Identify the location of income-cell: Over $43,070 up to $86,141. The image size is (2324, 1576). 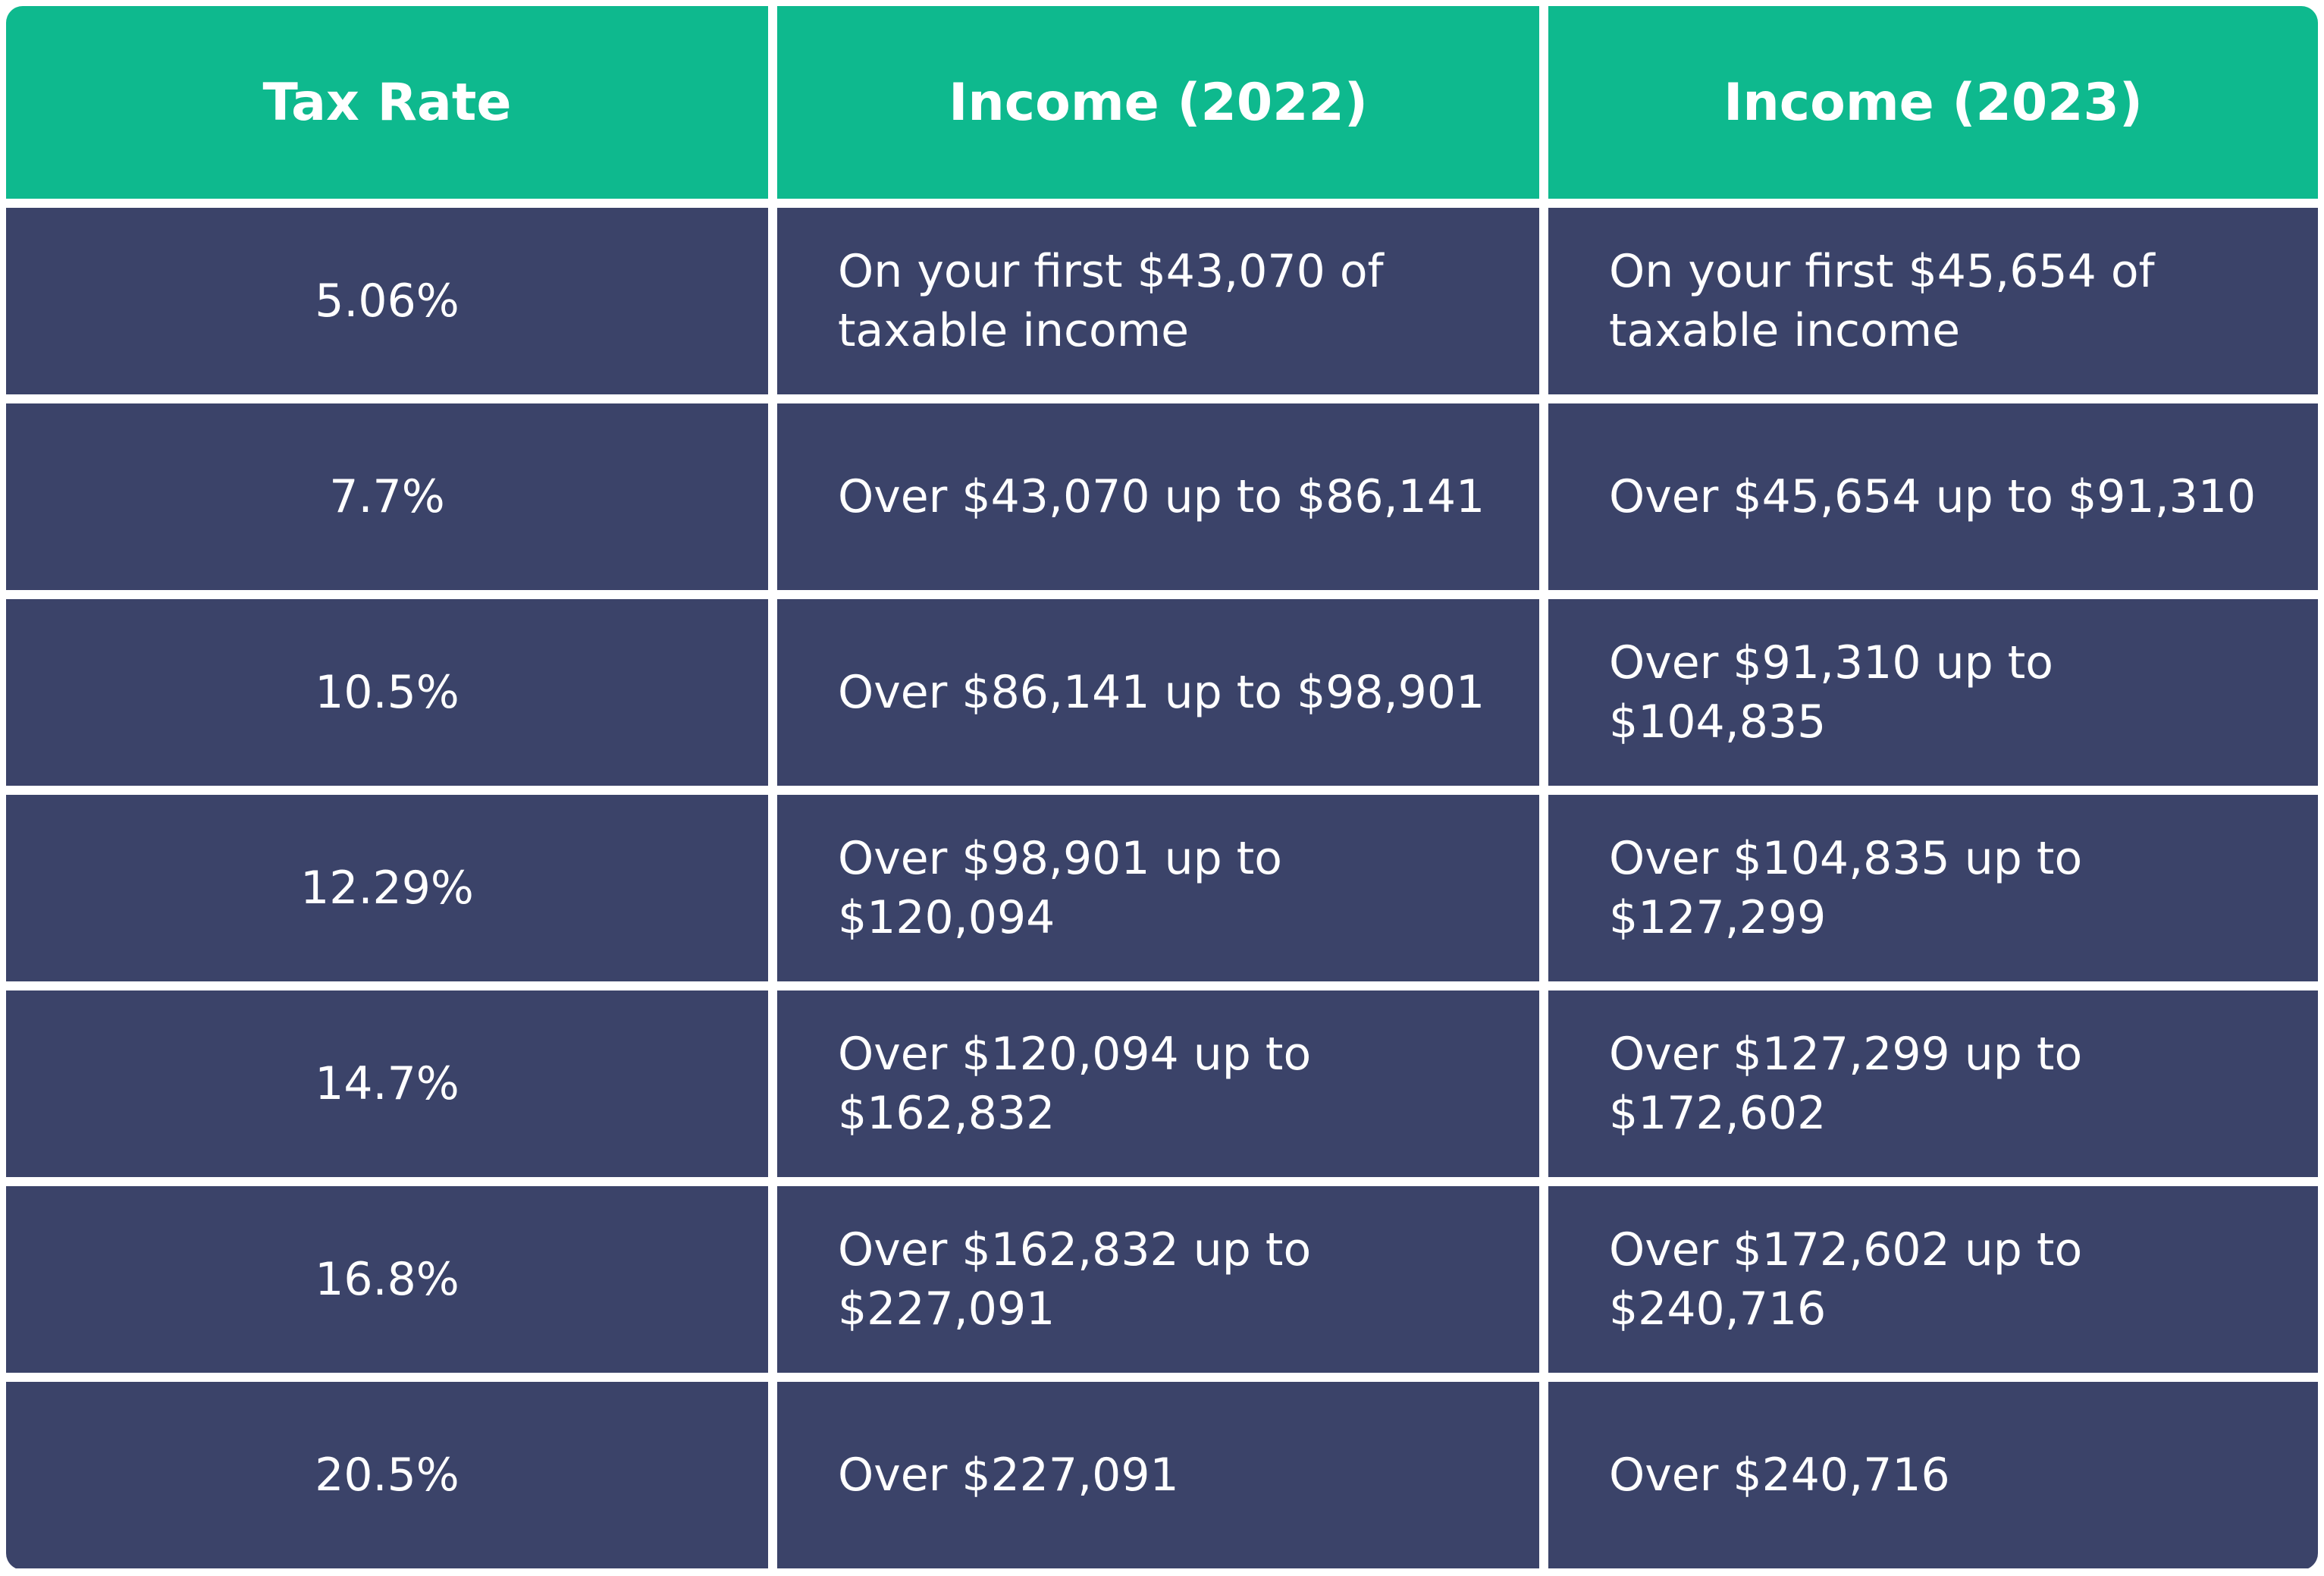
(1158, 496).